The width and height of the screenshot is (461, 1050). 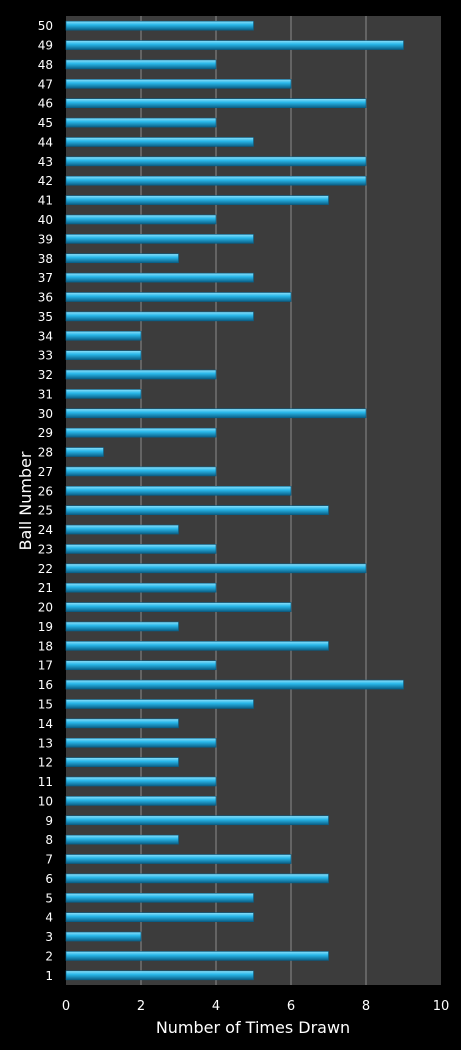 I want to click on y-tick-label: 30, so click(x=45, y=414).